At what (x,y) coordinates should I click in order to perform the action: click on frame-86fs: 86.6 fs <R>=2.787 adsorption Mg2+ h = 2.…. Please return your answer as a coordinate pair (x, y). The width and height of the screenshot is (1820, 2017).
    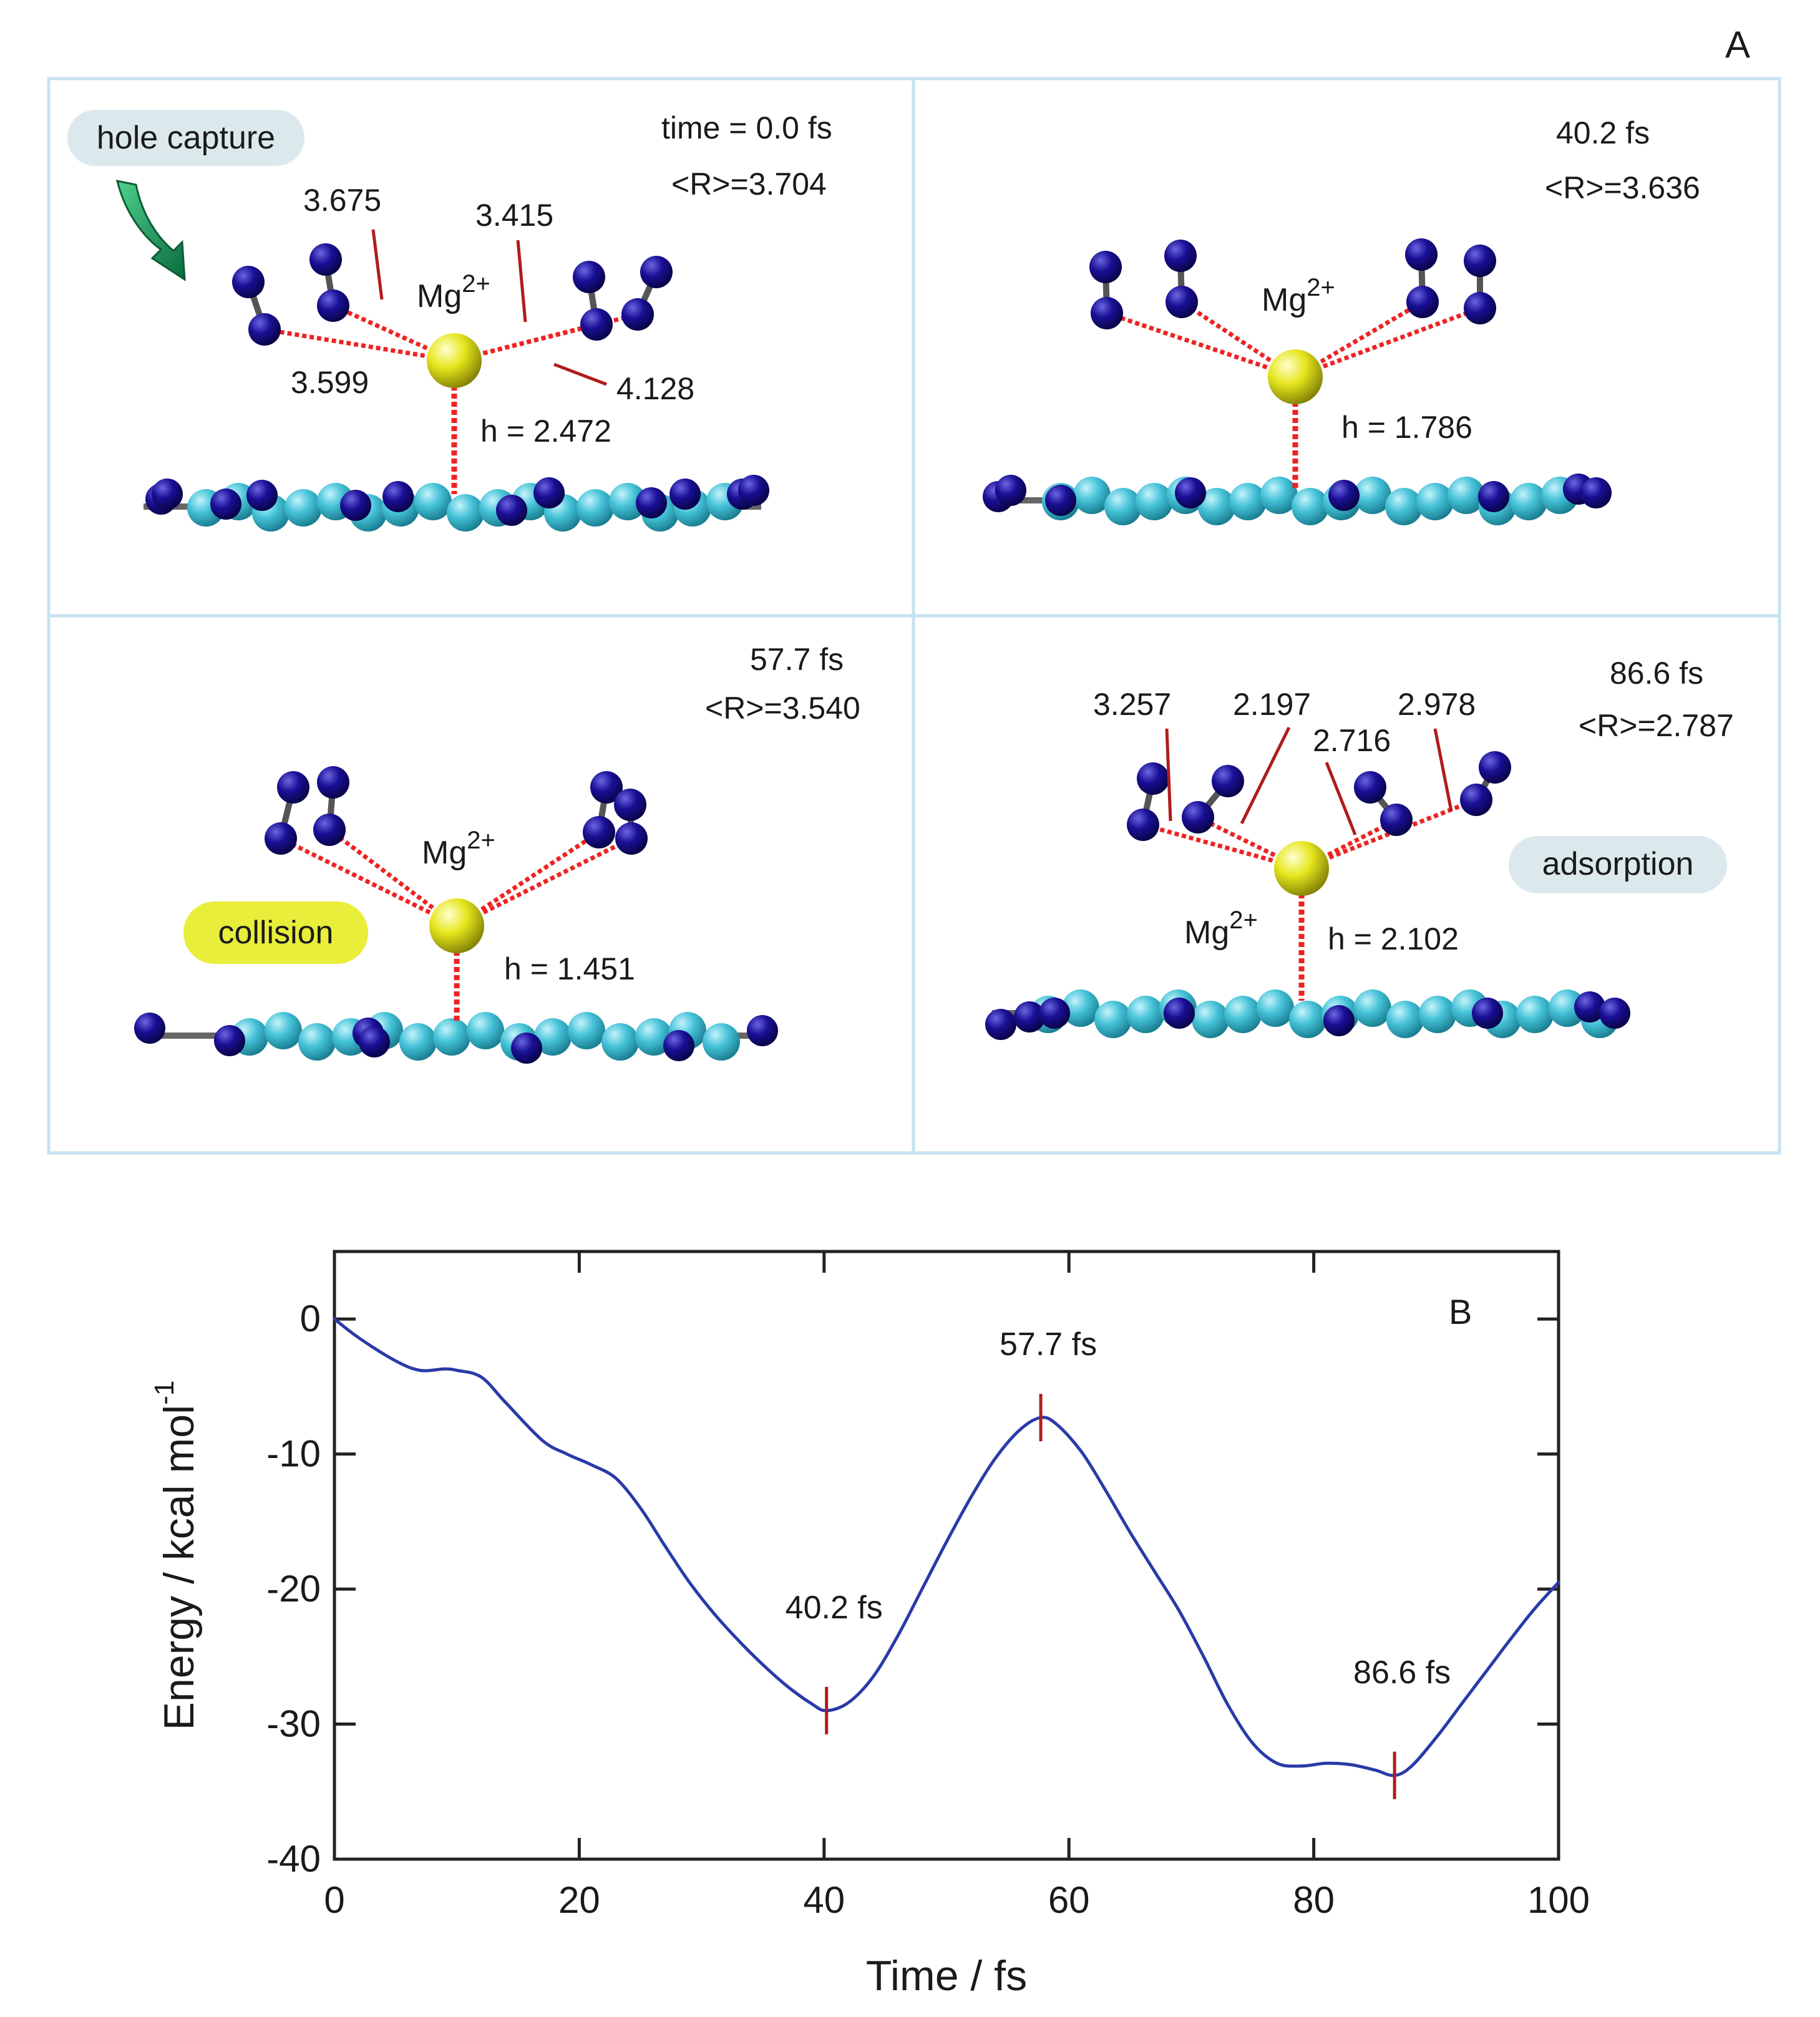
    Looking at the image, I should click on (1359, 848).